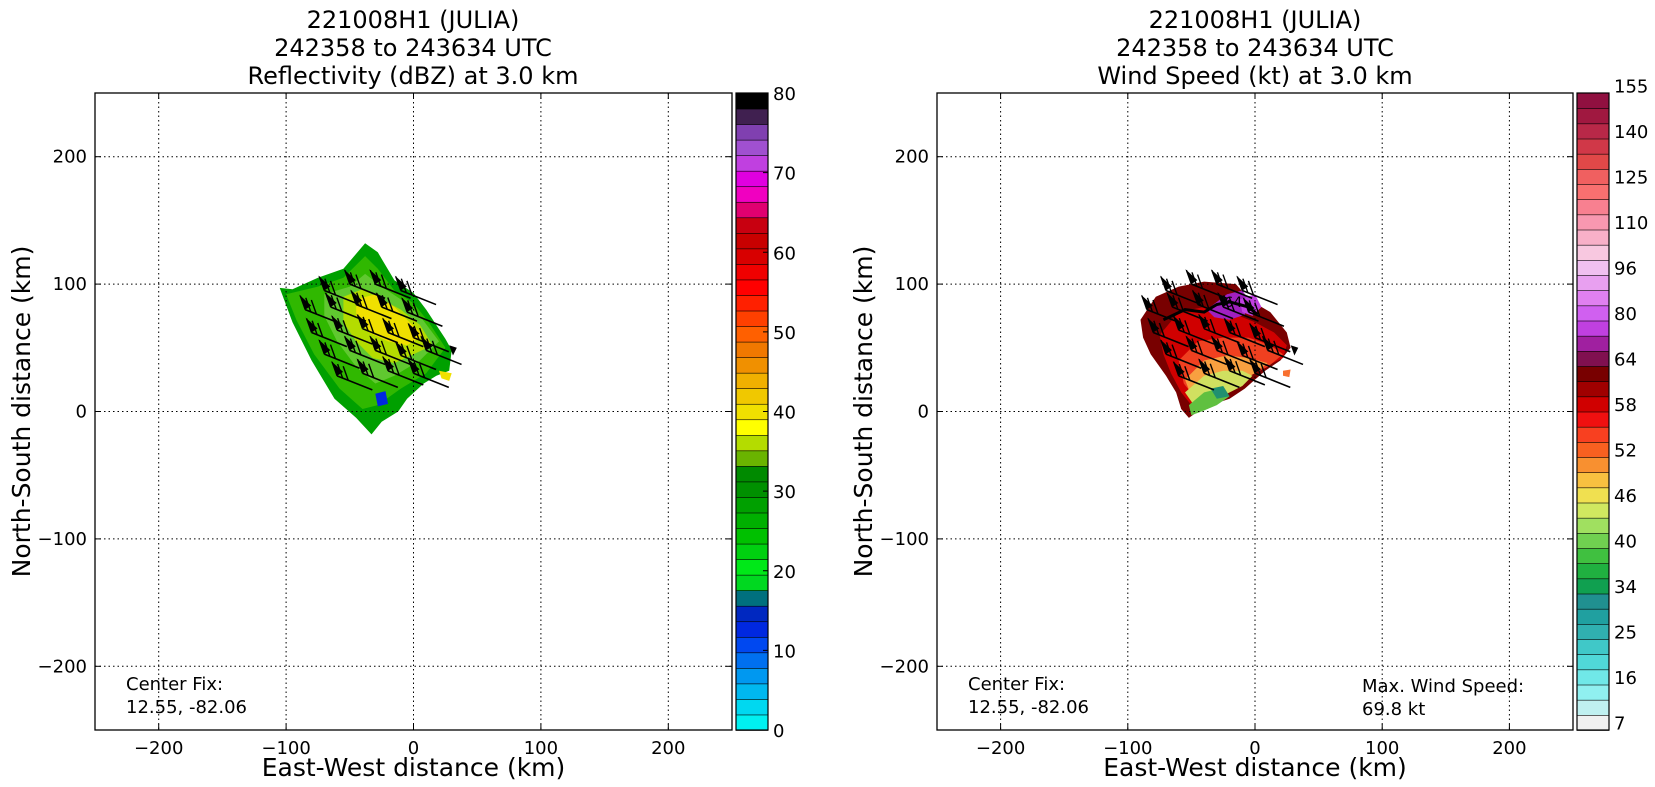 The image size is (1655, 787). Describe the element at coordinates (1619, 723) in the screenshot. I see `colorbar-tick-label: 7` at that location.